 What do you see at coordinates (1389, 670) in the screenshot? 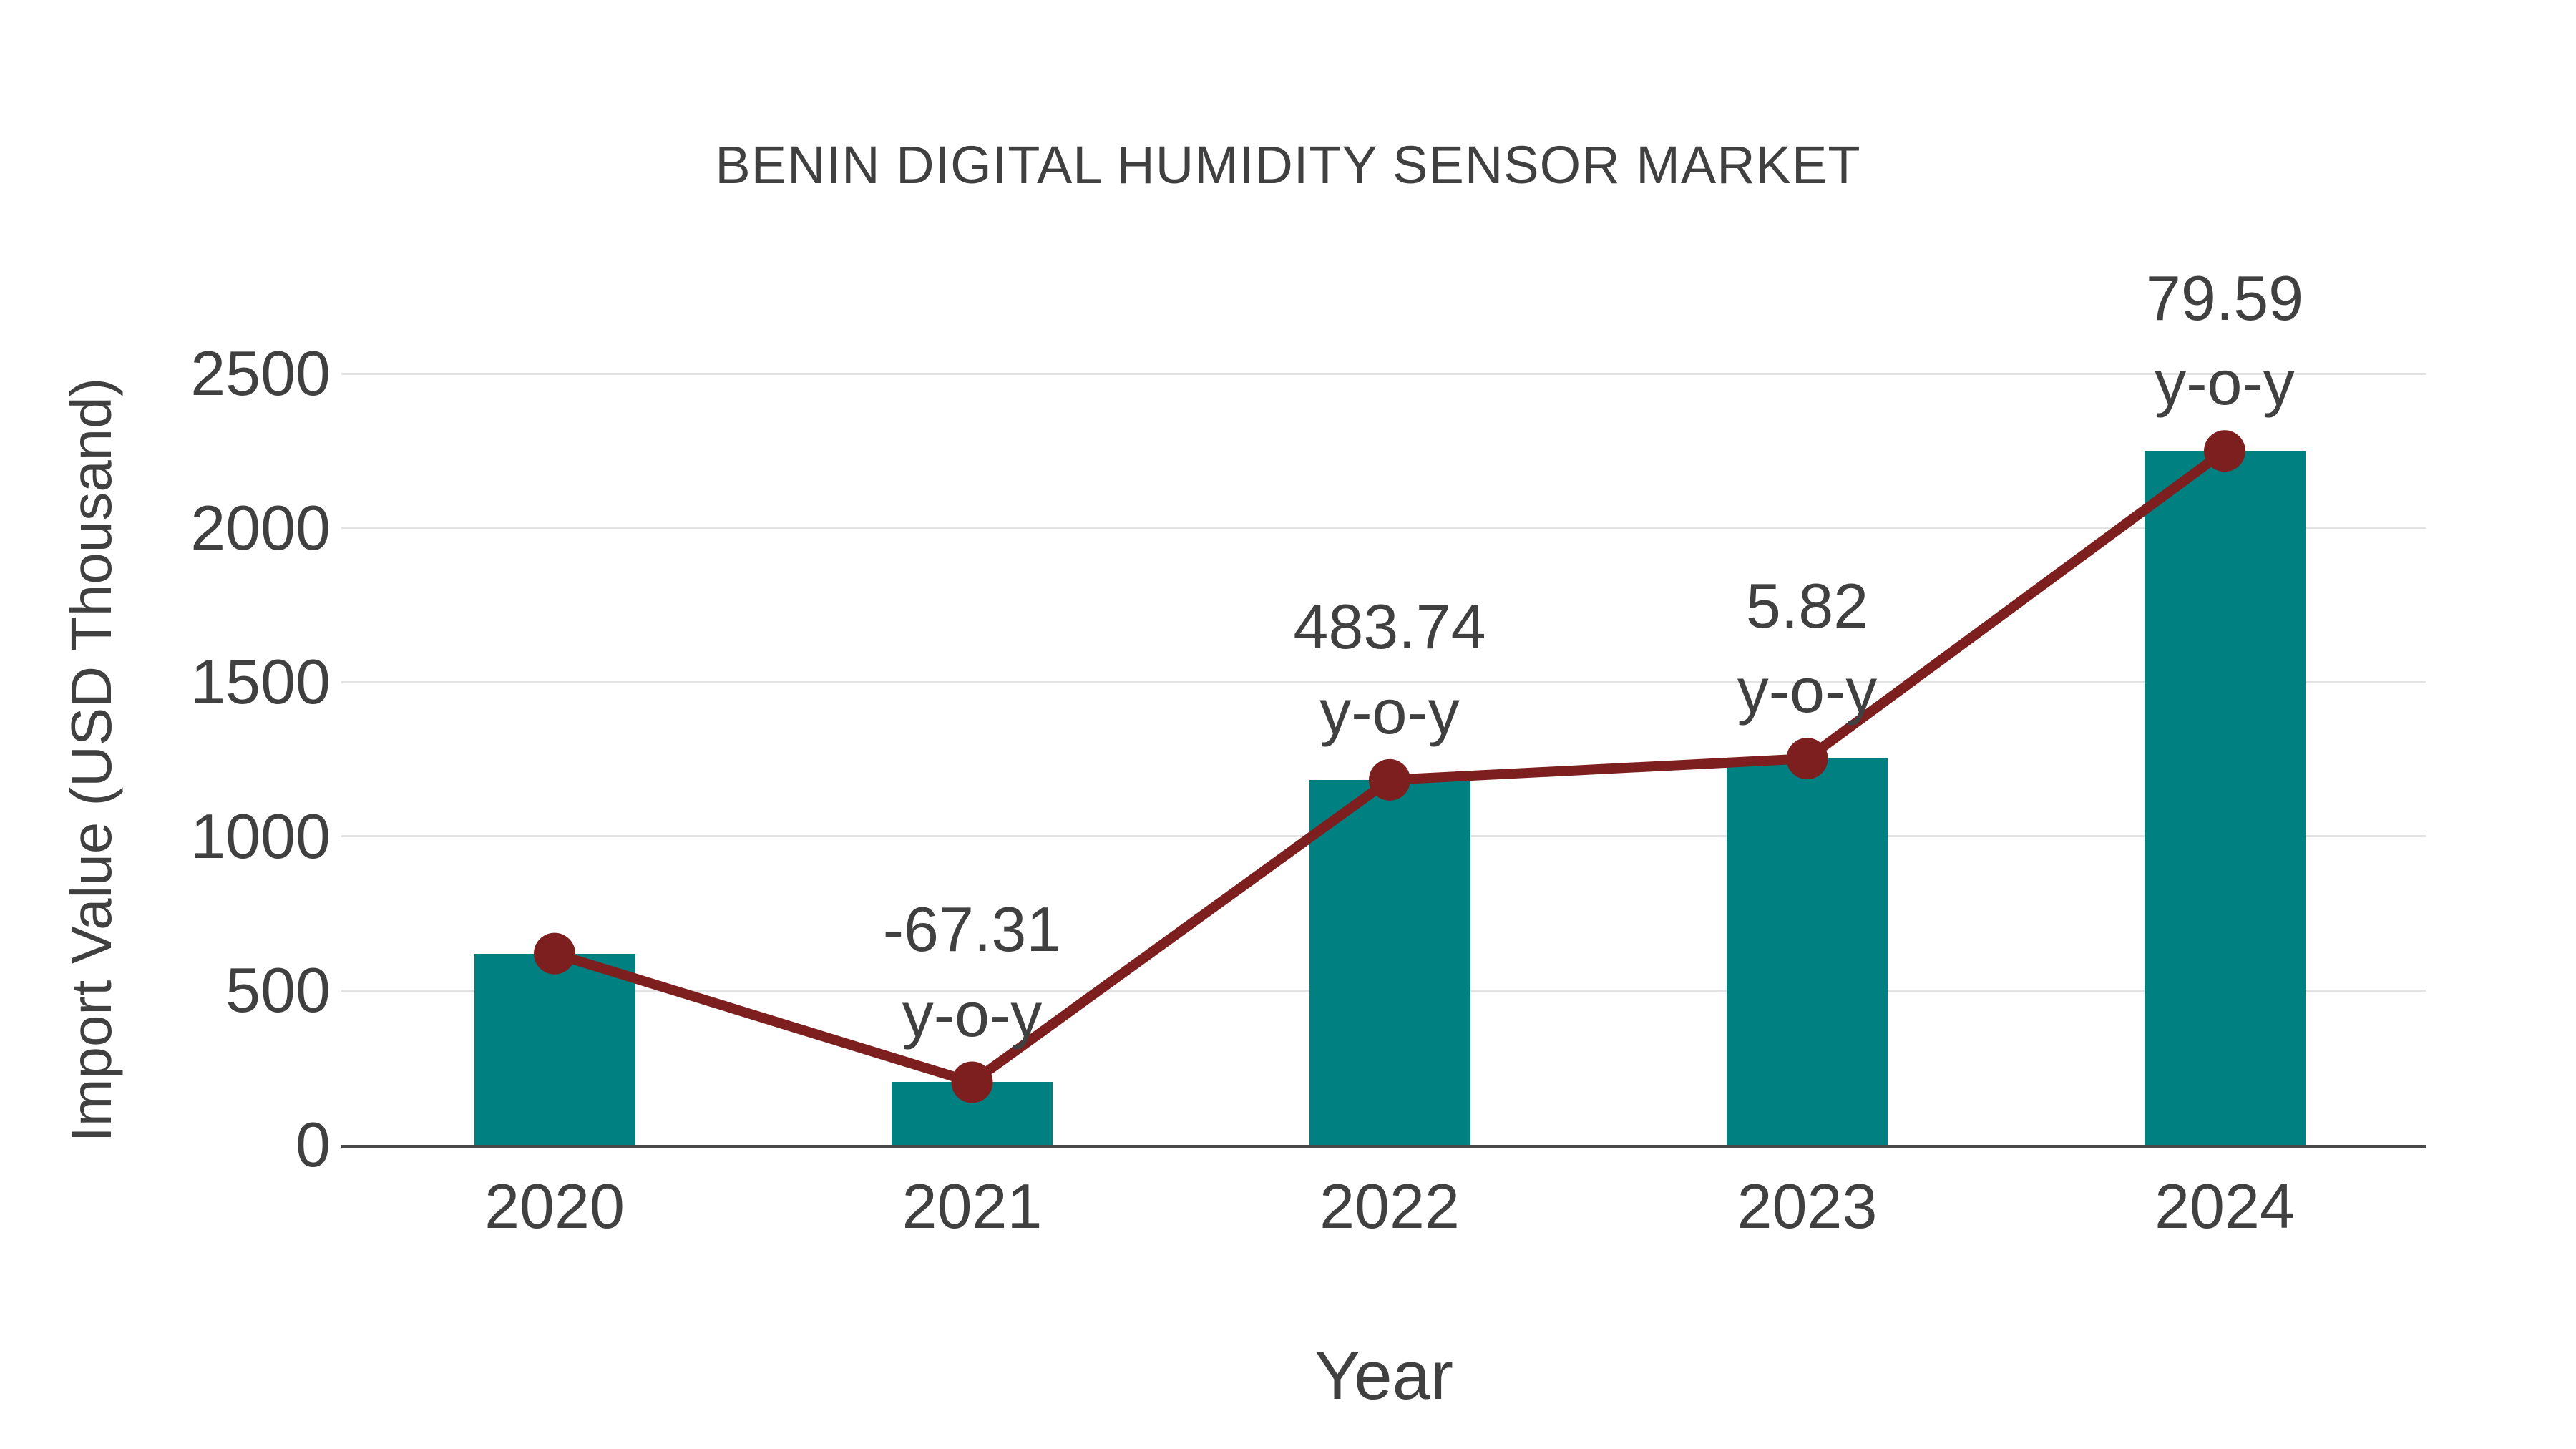
I see `yoy-growth-label: 483.74 y-o-y` at bounding box center [1389, 670].